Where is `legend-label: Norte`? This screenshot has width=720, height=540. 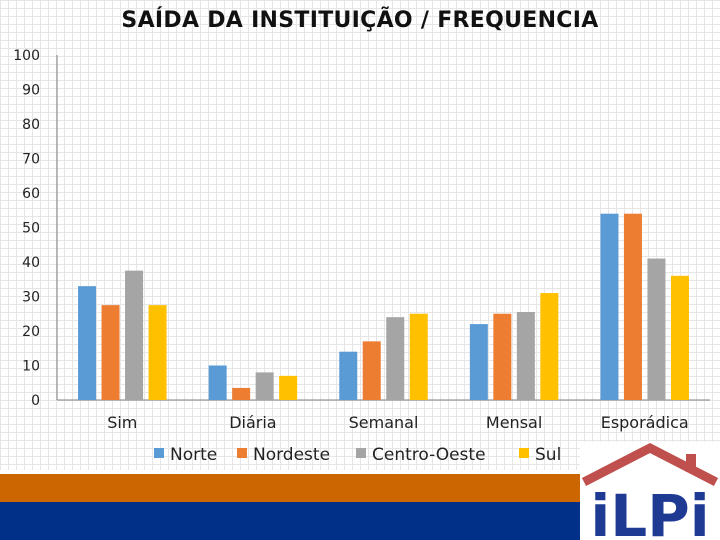 legend-label: Norte is located at coordinates (193, 455).